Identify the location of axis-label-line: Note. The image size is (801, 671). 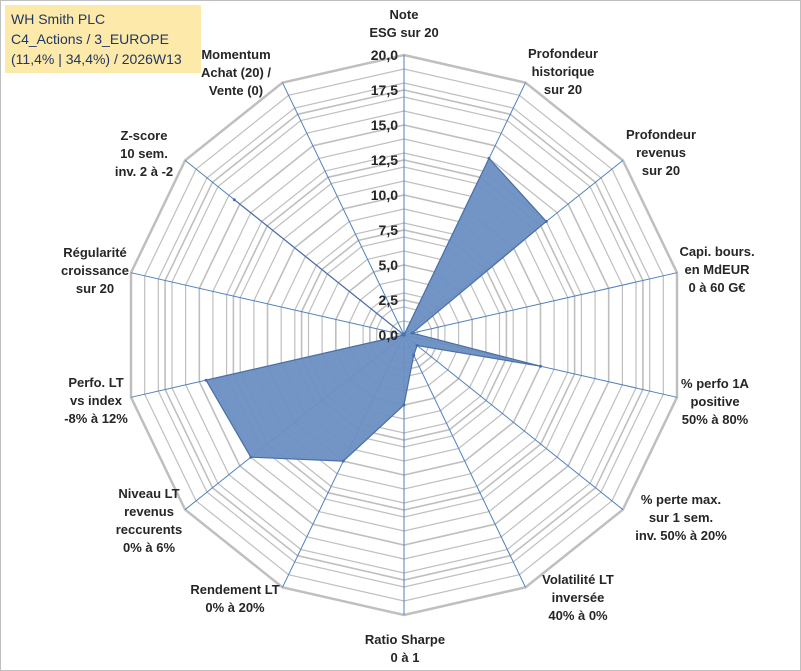
(404, 14).